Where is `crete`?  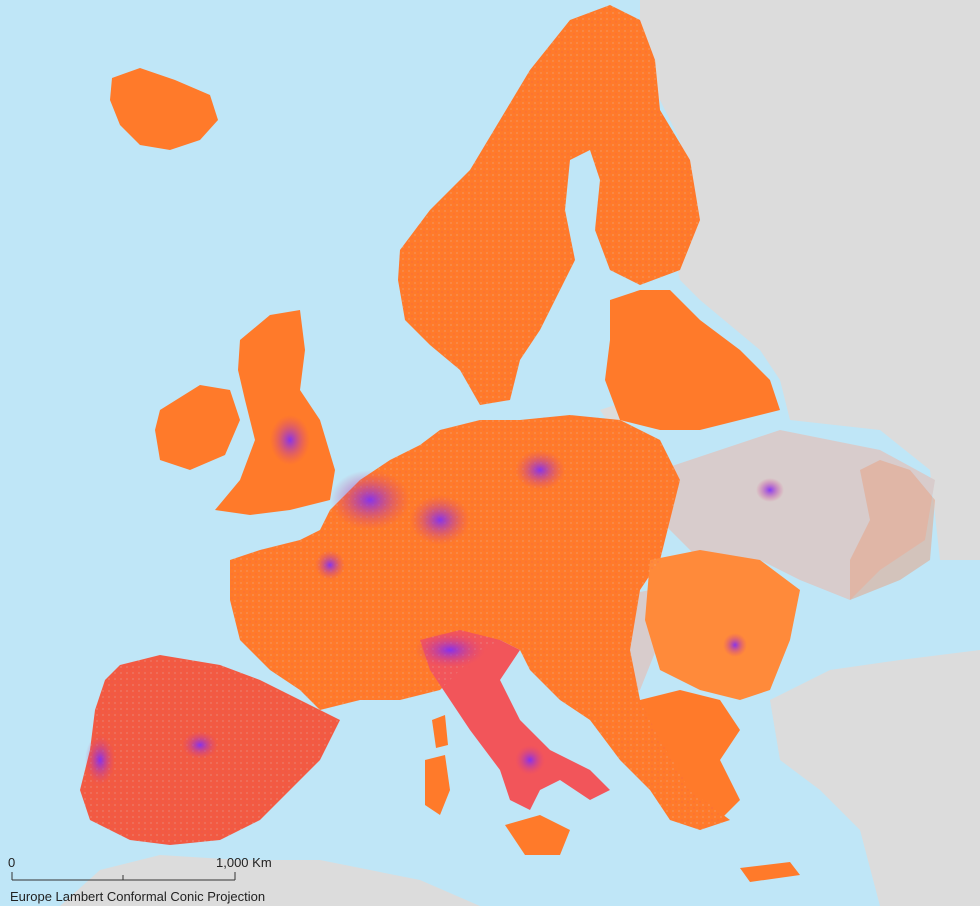
crete is located at coordinates (770, 872).